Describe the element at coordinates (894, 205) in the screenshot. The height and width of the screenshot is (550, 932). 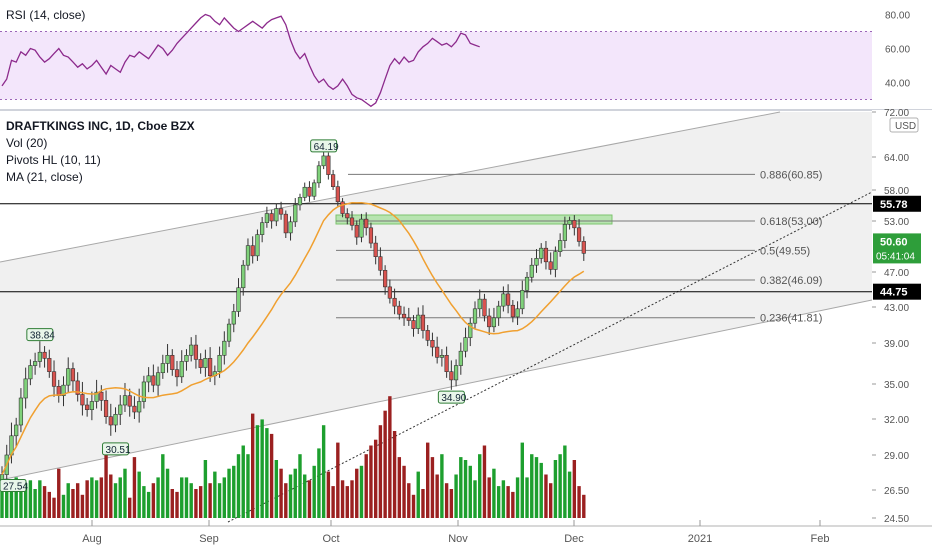
I see `horizontal-level-label: 55.78` at that location.